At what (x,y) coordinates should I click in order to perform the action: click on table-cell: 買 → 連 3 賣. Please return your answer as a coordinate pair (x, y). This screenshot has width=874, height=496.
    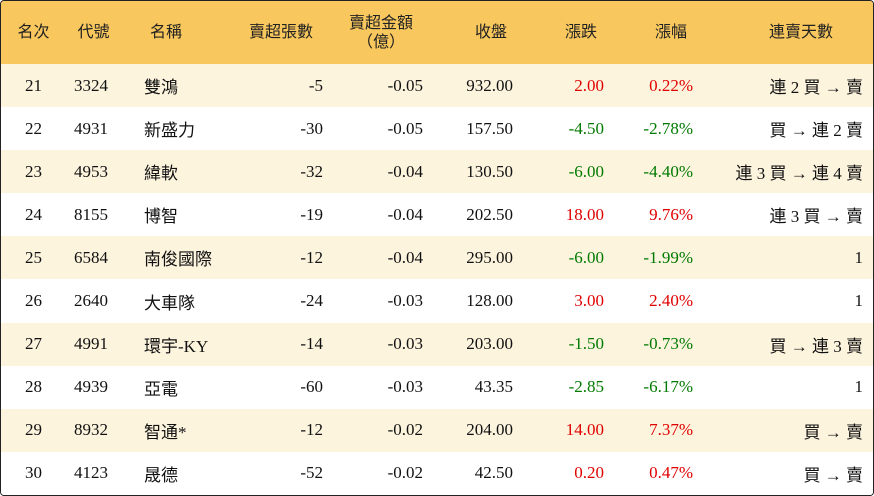
    Looking at the image, I should click on (816, 346).